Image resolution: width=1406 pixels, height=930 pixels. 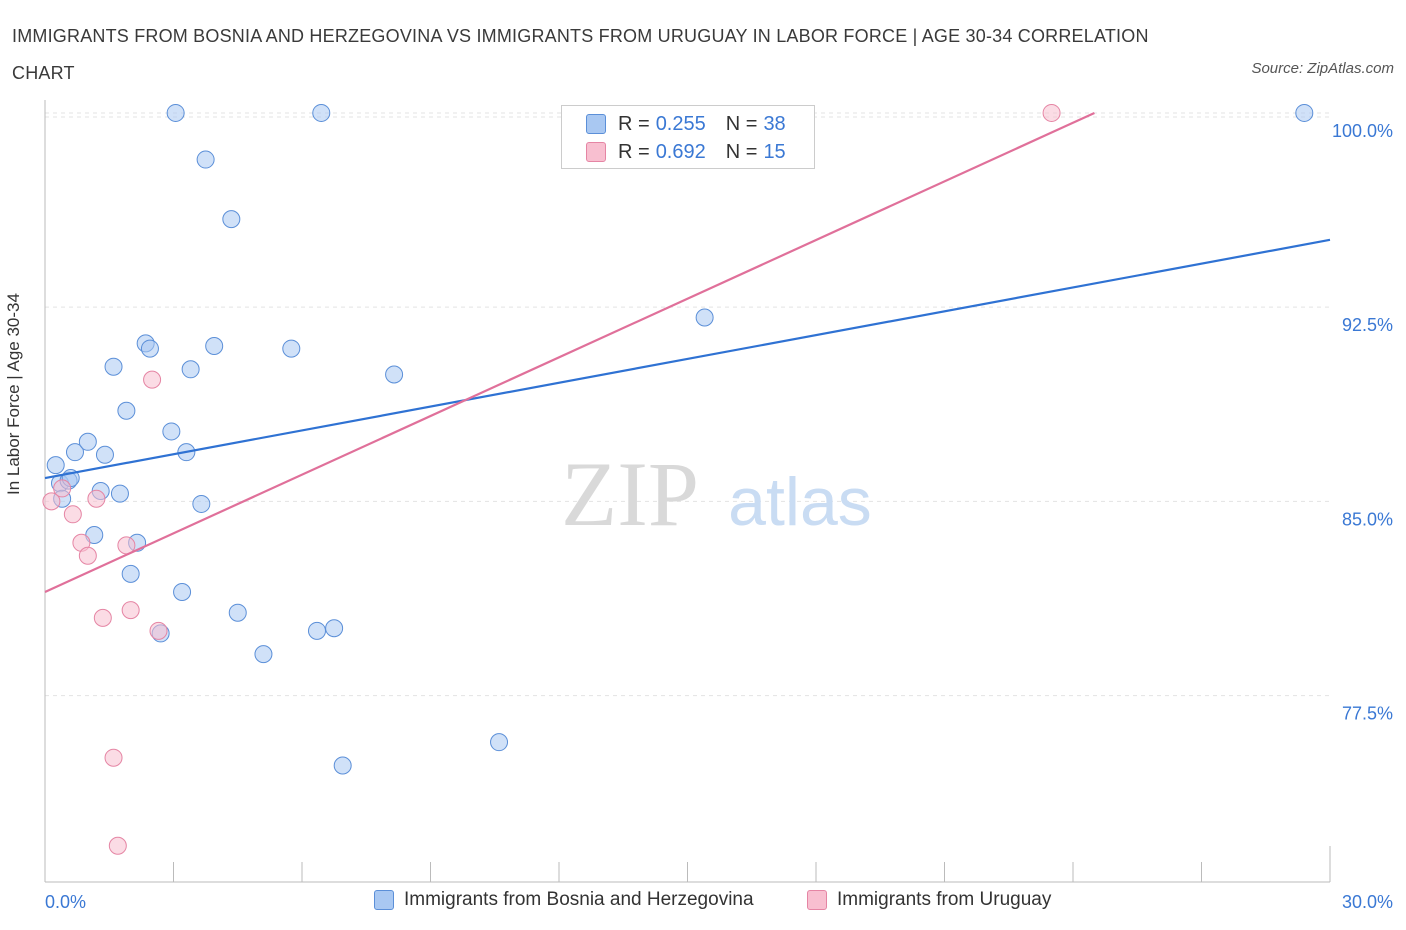 What do you see at coordinates (1367, 902) in the screenshot?
I see `x-tick-label-max: 30.0%` at bounding box center [1367, 902].